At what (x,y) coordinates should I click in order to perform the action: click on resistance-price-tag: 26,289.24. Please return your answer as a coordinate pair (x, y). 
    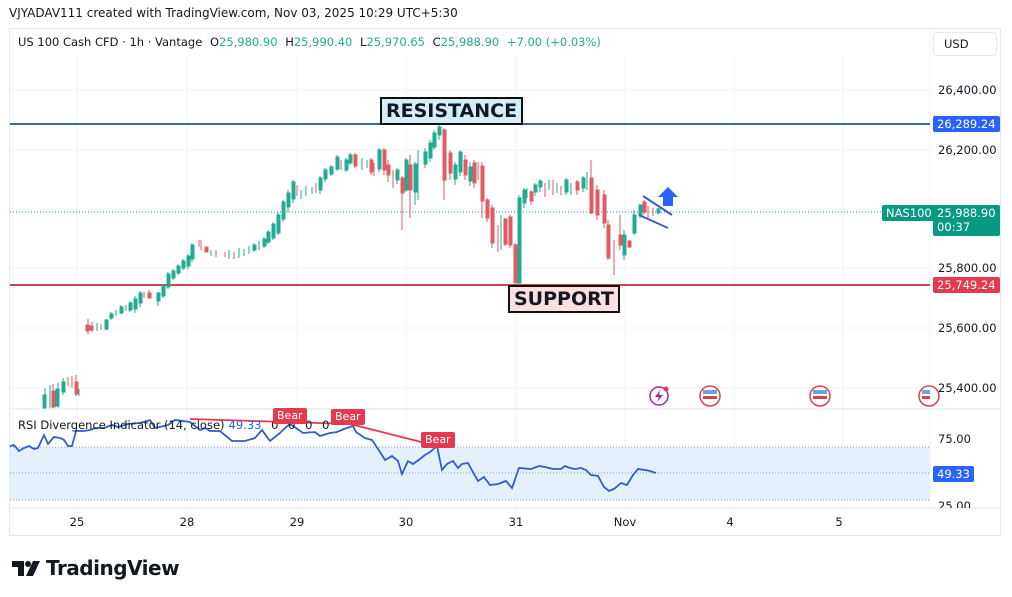
    Looking at the image, I should click on (966, 124).